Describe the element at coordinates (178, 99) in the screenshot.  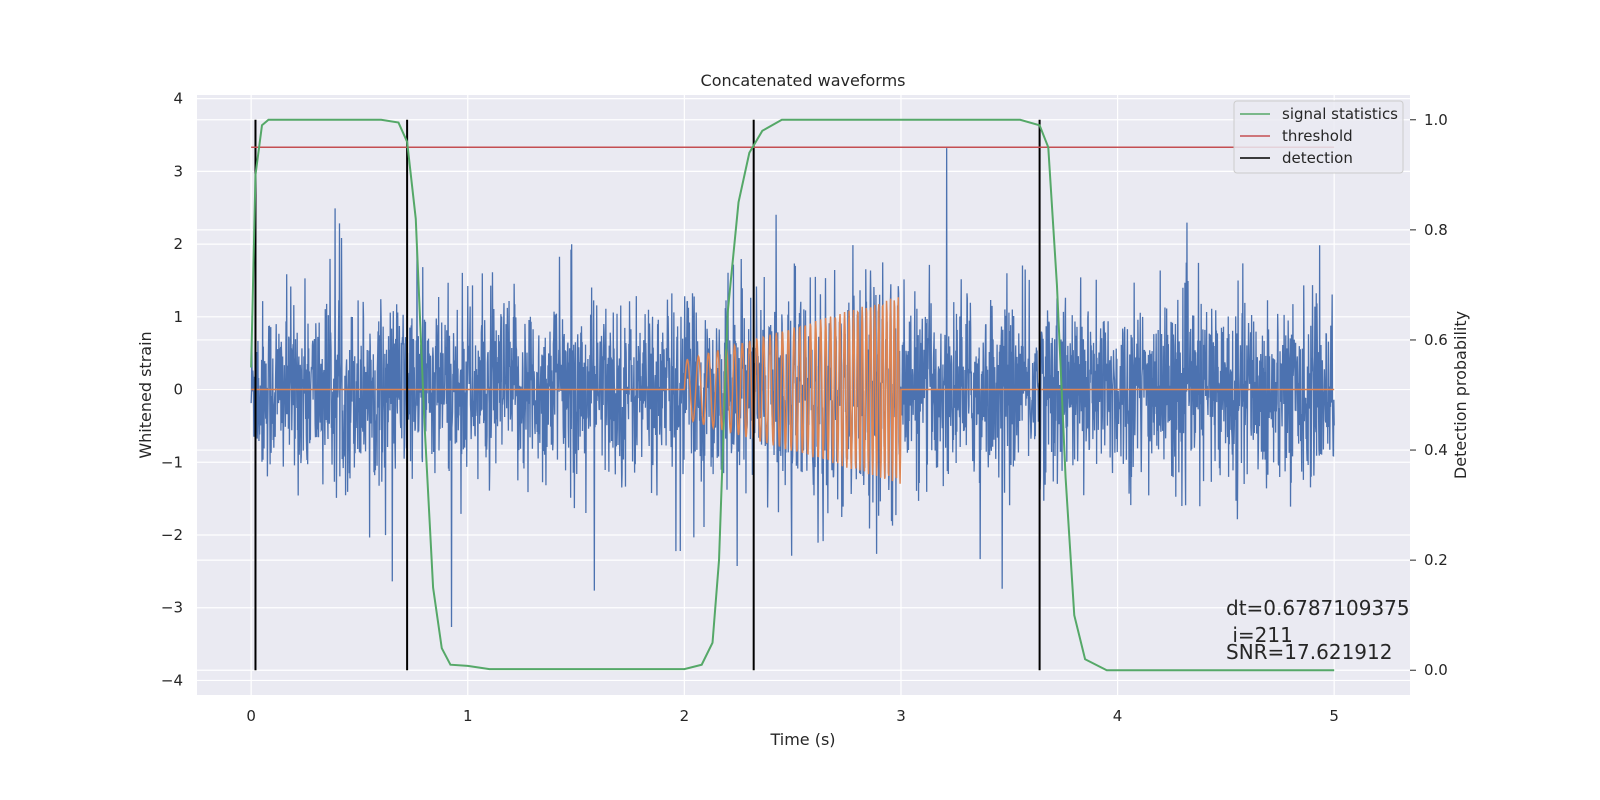
I see `y-tick-label: 4` at that location.